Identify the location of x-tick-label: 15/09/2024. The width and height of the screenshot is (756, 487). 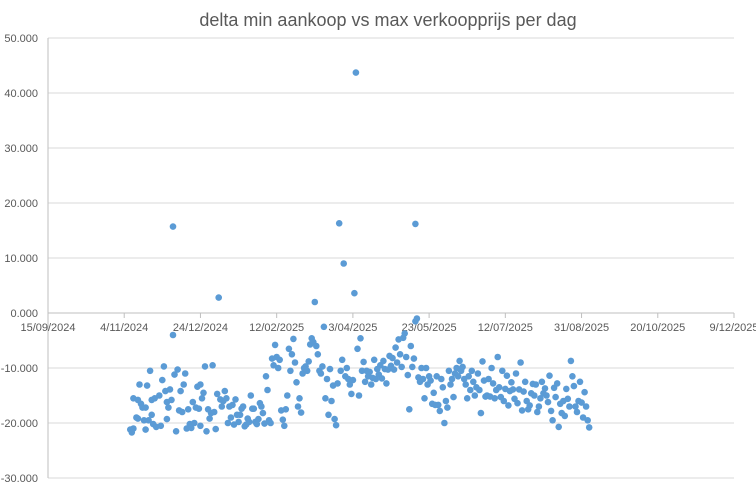
(47, 328).